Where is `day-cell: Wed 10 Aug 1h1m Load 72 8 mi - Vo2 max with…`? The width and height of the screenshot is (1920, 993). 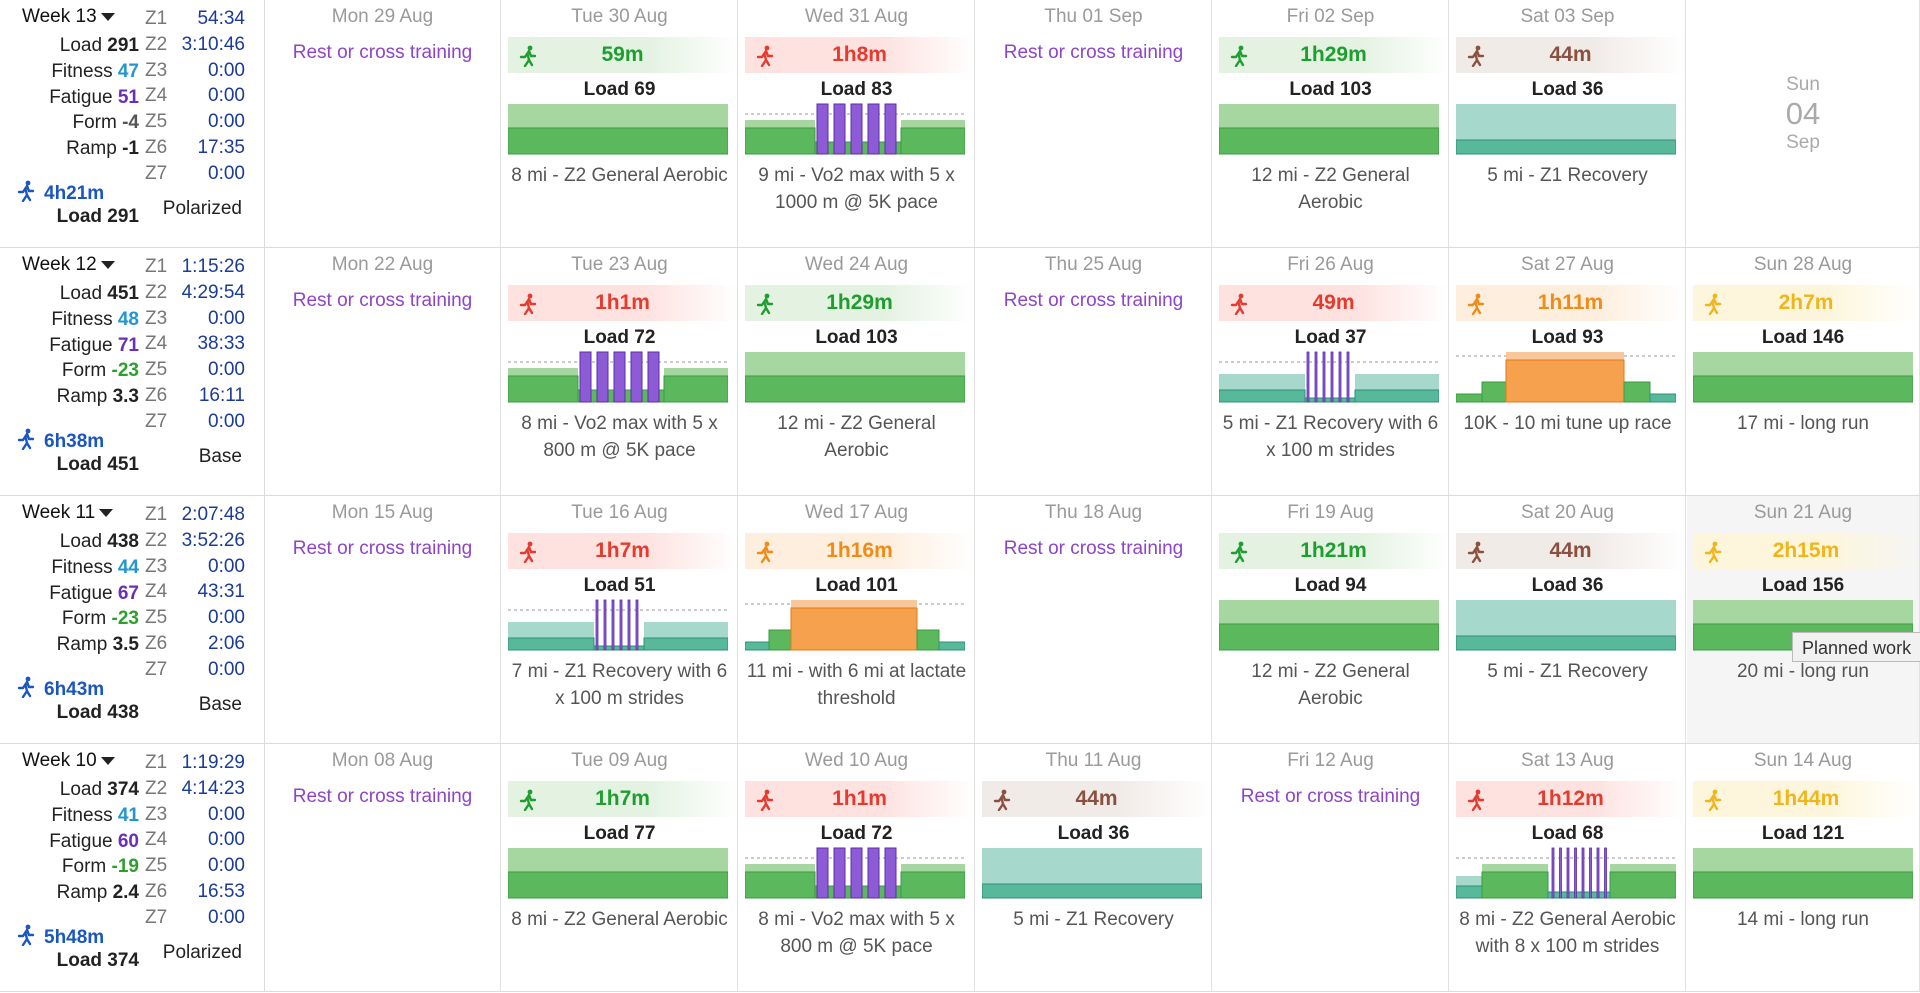 day-cell: Wed 10 Aug 1h1m Load 72 8 mi - Vo2 max with… is located at coordinates (857, 867).